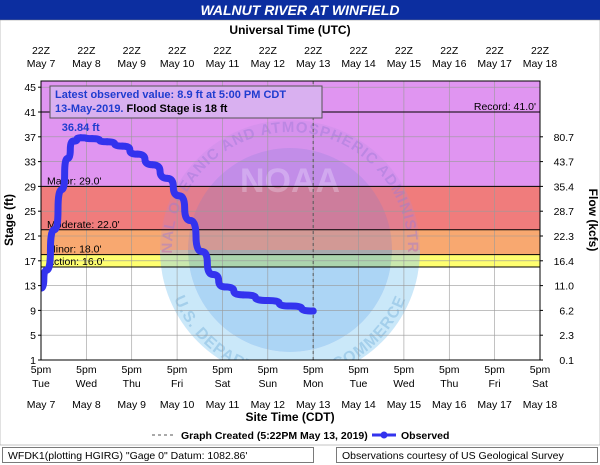 The width and height of the screenshot is (600, 465). What do you see at coordinates (564, 187) in the screenshot?
I see `y2-tick-label: 35.4` at bounding box center [564, 187].